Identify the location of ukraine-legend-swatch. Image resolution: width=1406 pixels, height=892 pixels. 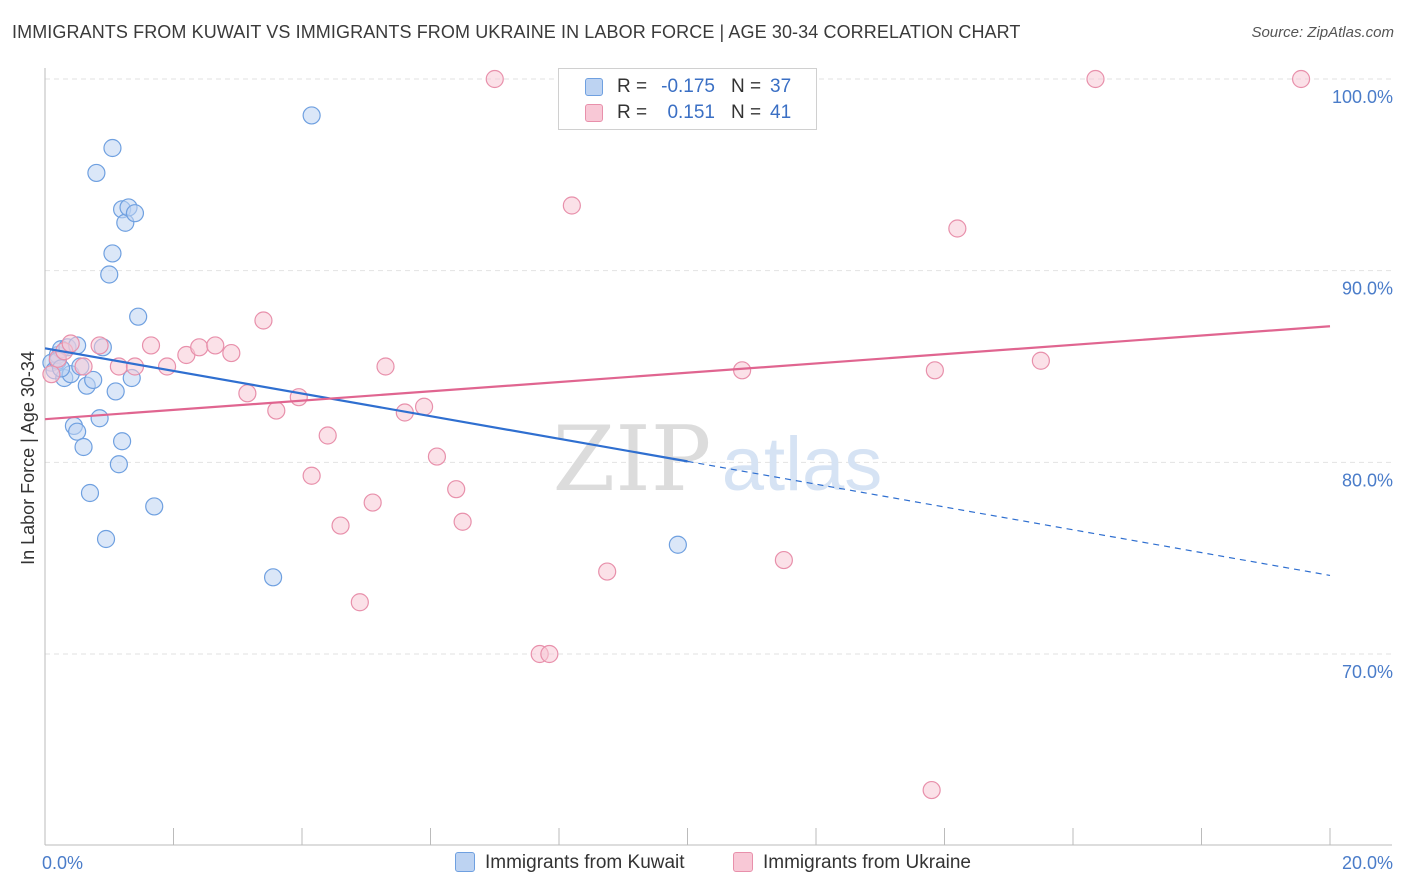
(743, 862).